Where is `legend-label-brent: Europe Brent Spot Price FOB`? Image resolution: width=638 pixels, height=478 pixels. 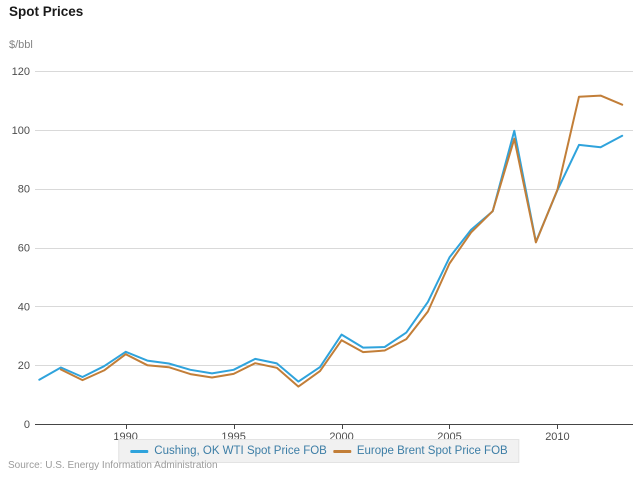 legend-label-brent: Europe Brent Spot Price FOB is located at coordinates (432, 451).